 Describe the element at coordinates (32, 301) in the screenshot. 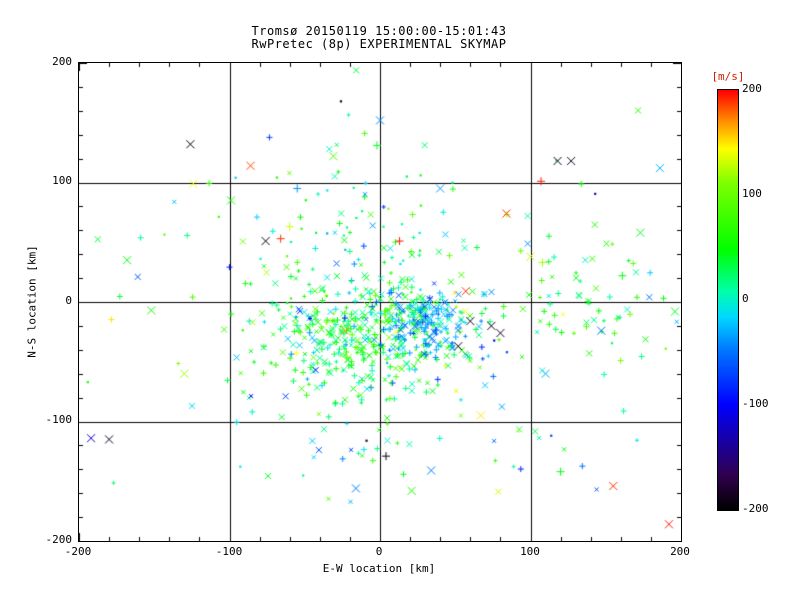

I see `y-axis-label: N-S location [km]` at that location.